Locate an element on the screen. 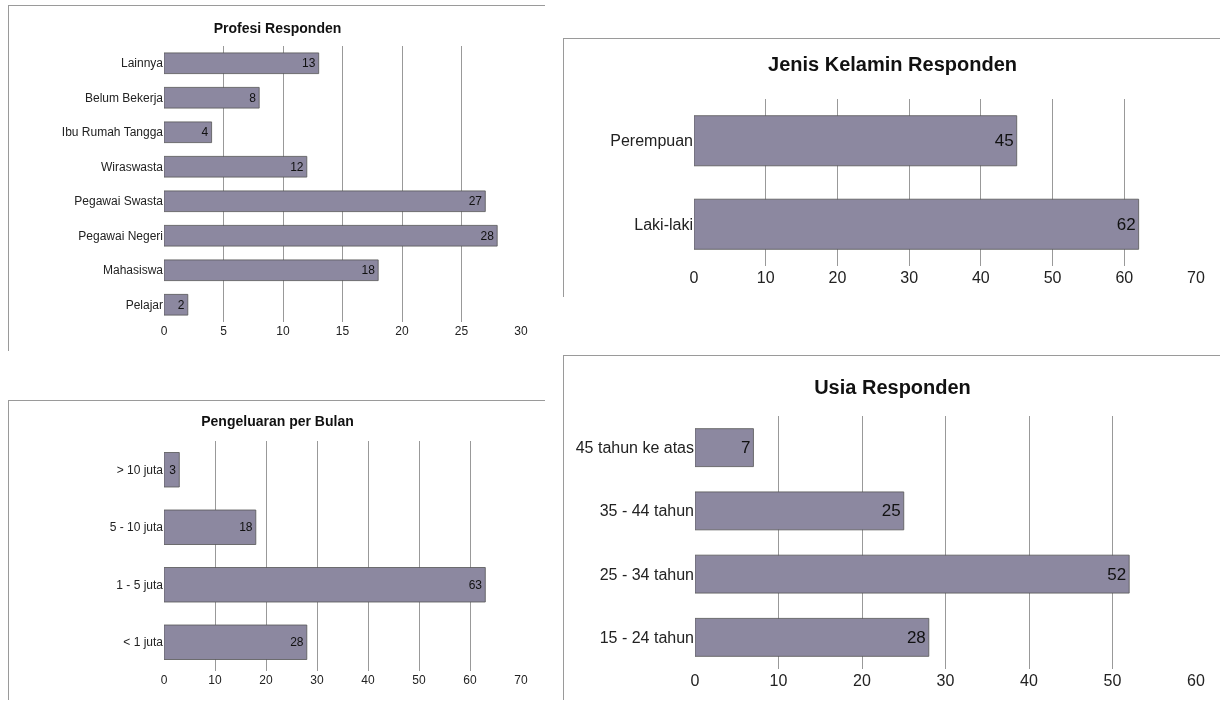 The height and width of the screenshot is (702, 1220). x-tick-label: 25 is located at coordinates (461, 331).